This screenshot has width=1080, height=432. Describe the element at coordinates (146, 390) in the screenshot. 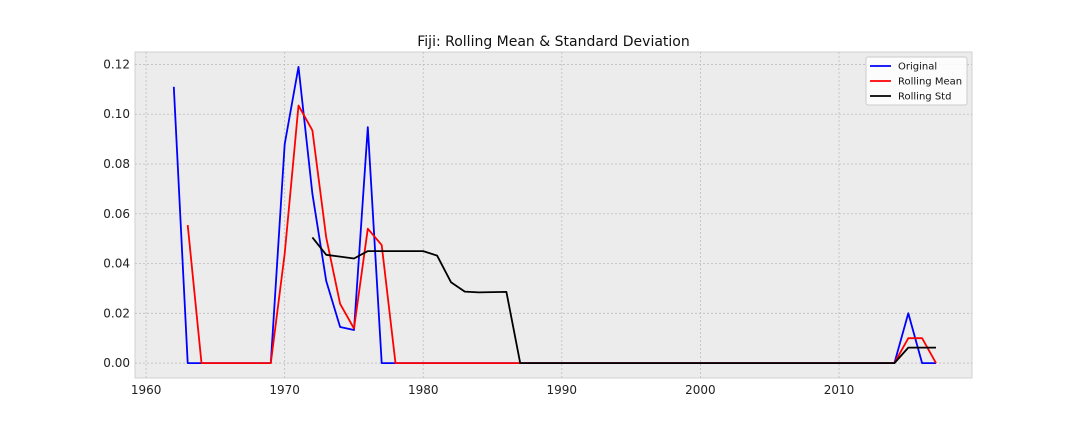

I see `x-tick-label: 1960` at that location.